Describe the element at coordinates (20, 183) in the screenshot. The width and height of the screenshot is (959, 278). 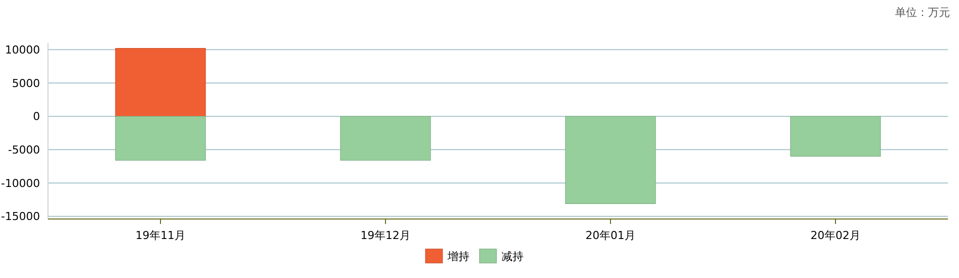
I see `y-tick-label: -10000` at that location.